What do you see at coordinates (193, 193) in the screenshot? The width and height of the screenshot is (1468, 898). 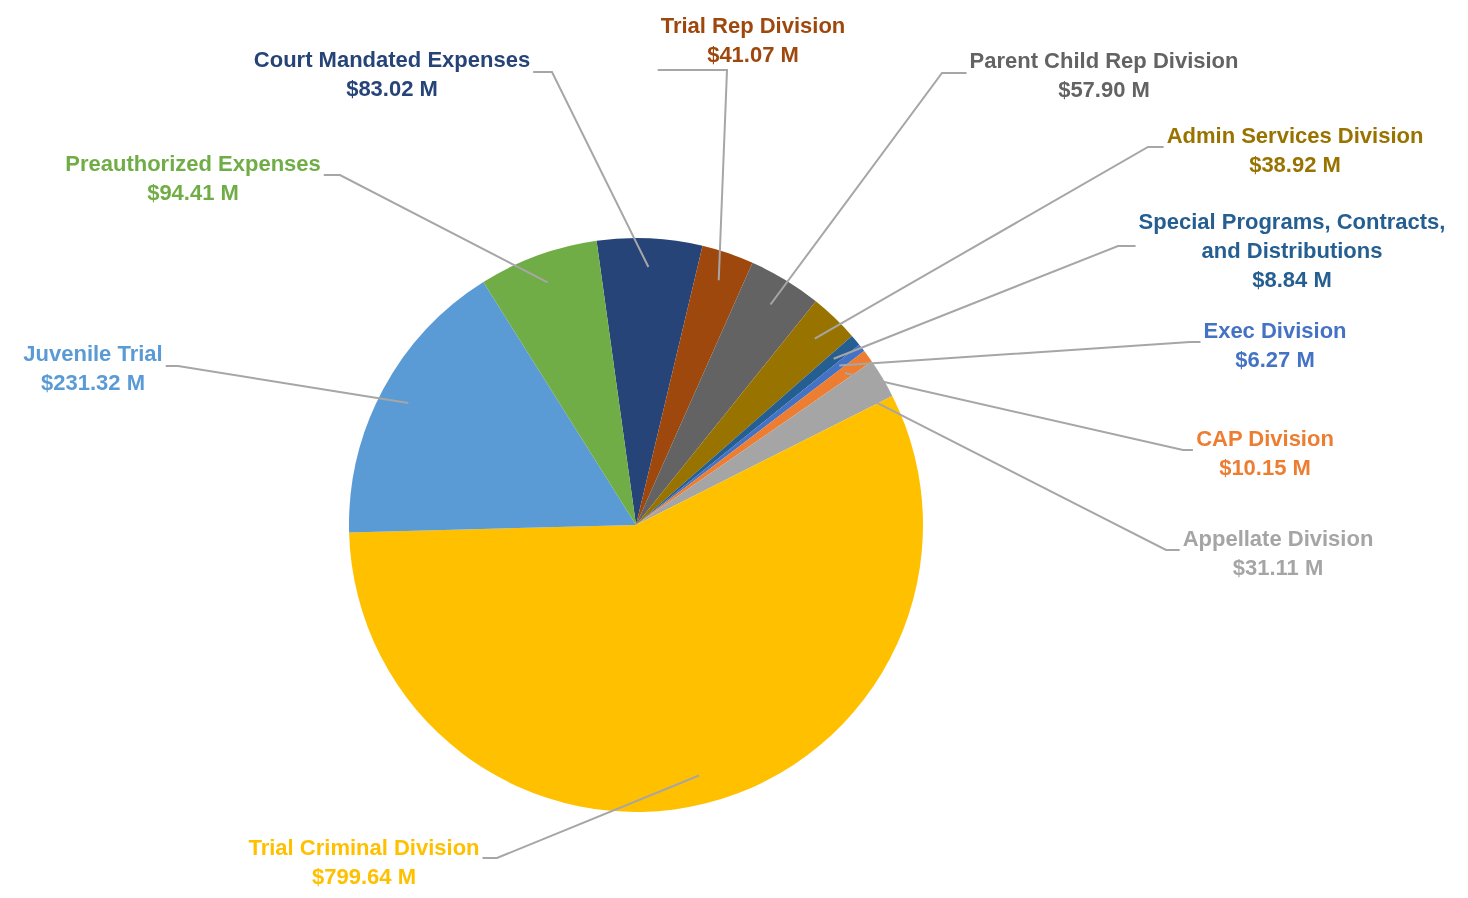 I see `data-label: $94.41 M` at bounding box center [193, 193].